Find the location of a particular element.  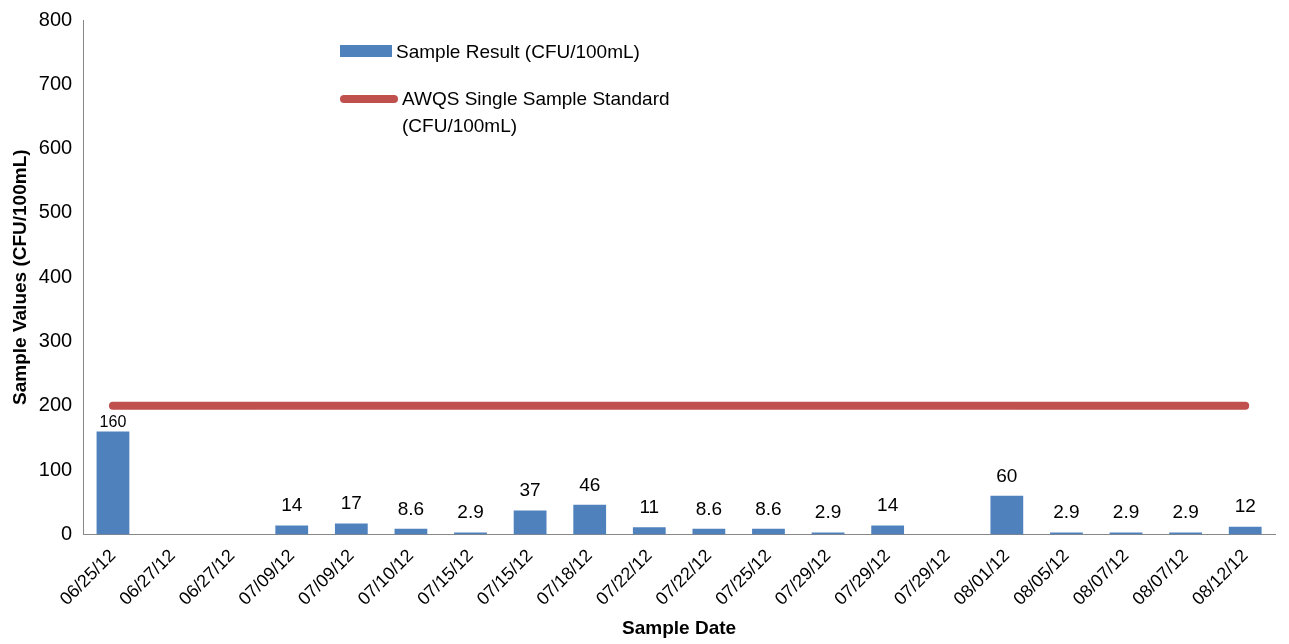

data-label: 12 is located at coordinates (1245, 506).